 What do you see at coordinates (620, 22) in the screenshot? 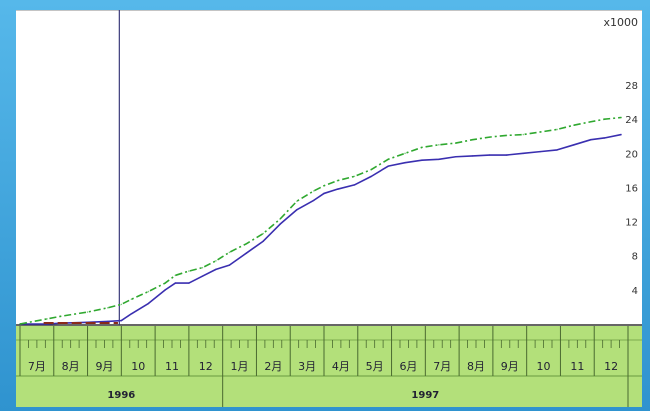
I see `y-unit-label: x1000` at bounding box center [620, 22].